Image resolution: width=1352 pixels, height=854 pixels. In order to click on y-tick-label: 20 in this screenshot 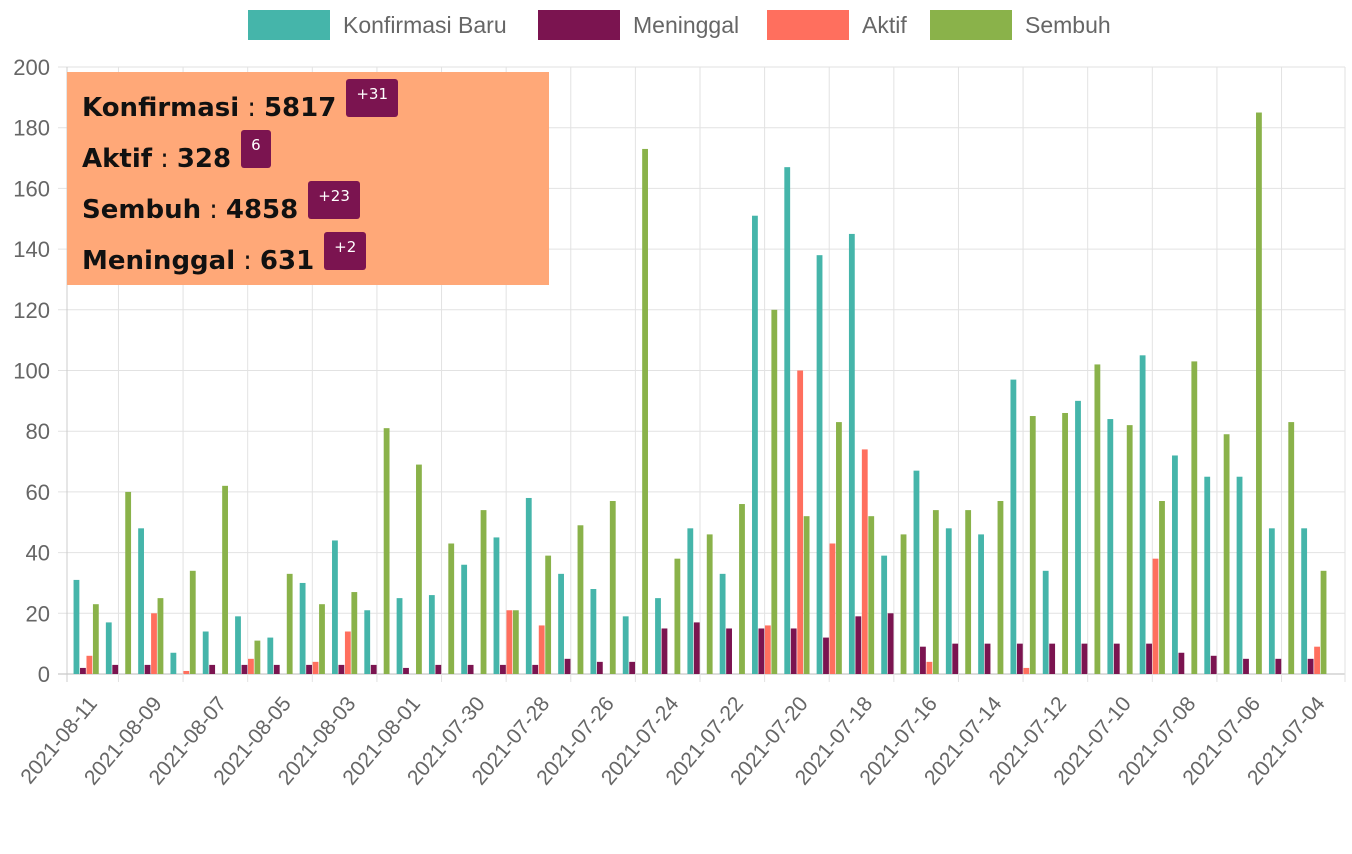, I will do `click(38, 613)`.